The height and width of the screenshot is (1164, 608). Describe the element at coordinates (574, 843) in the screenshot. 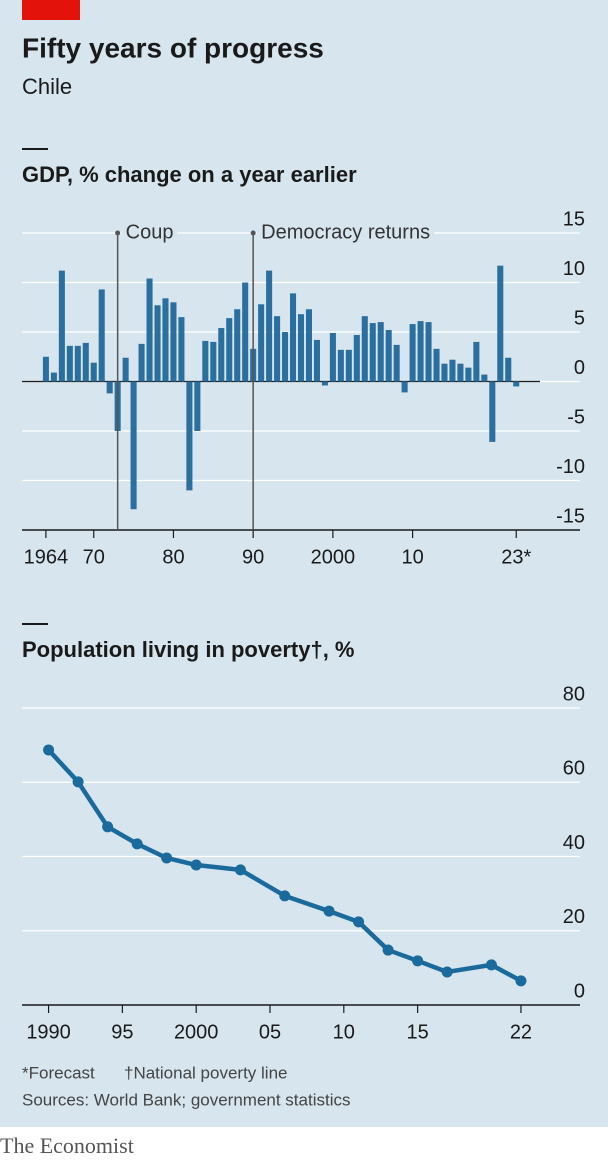

I see `y-tick-label: 40` at that location.